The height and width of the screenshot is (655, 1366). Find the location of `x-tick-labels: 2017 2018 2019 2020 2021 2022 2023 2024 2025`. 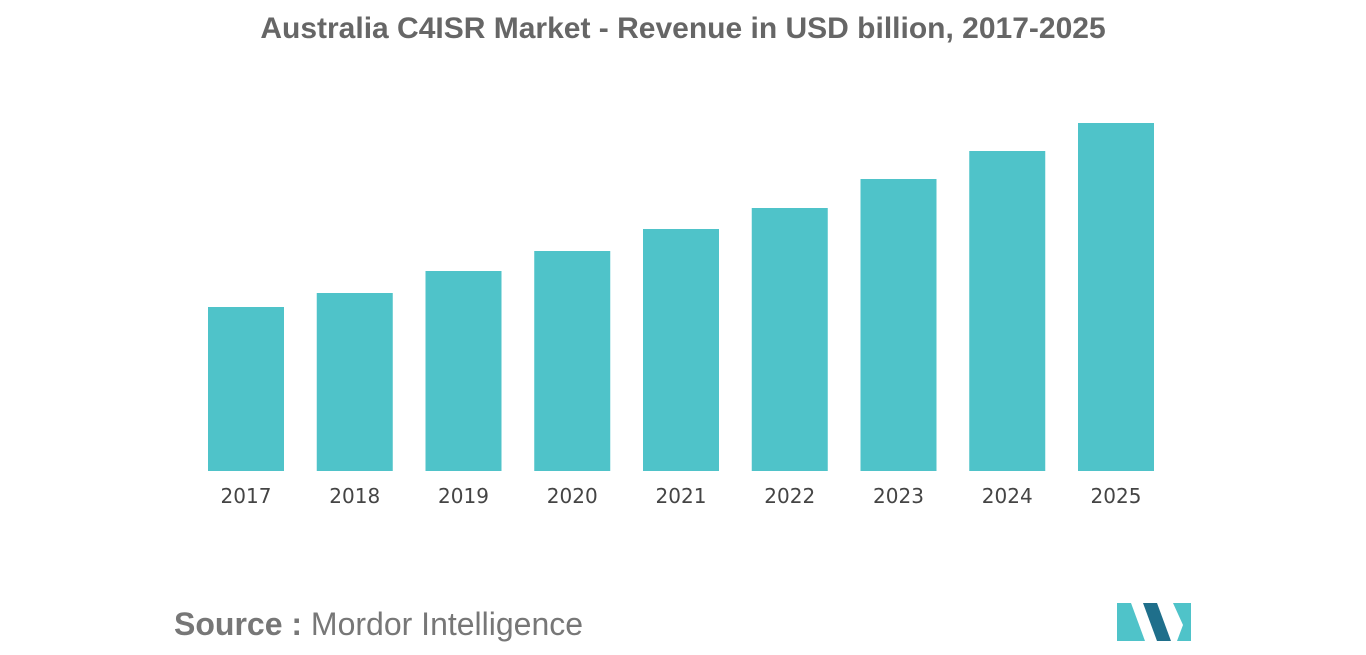

x-tick-labels: 2017 2018 2019 2020 2021 2022 2023 2024 2025 is located at coordinates (681, 496).